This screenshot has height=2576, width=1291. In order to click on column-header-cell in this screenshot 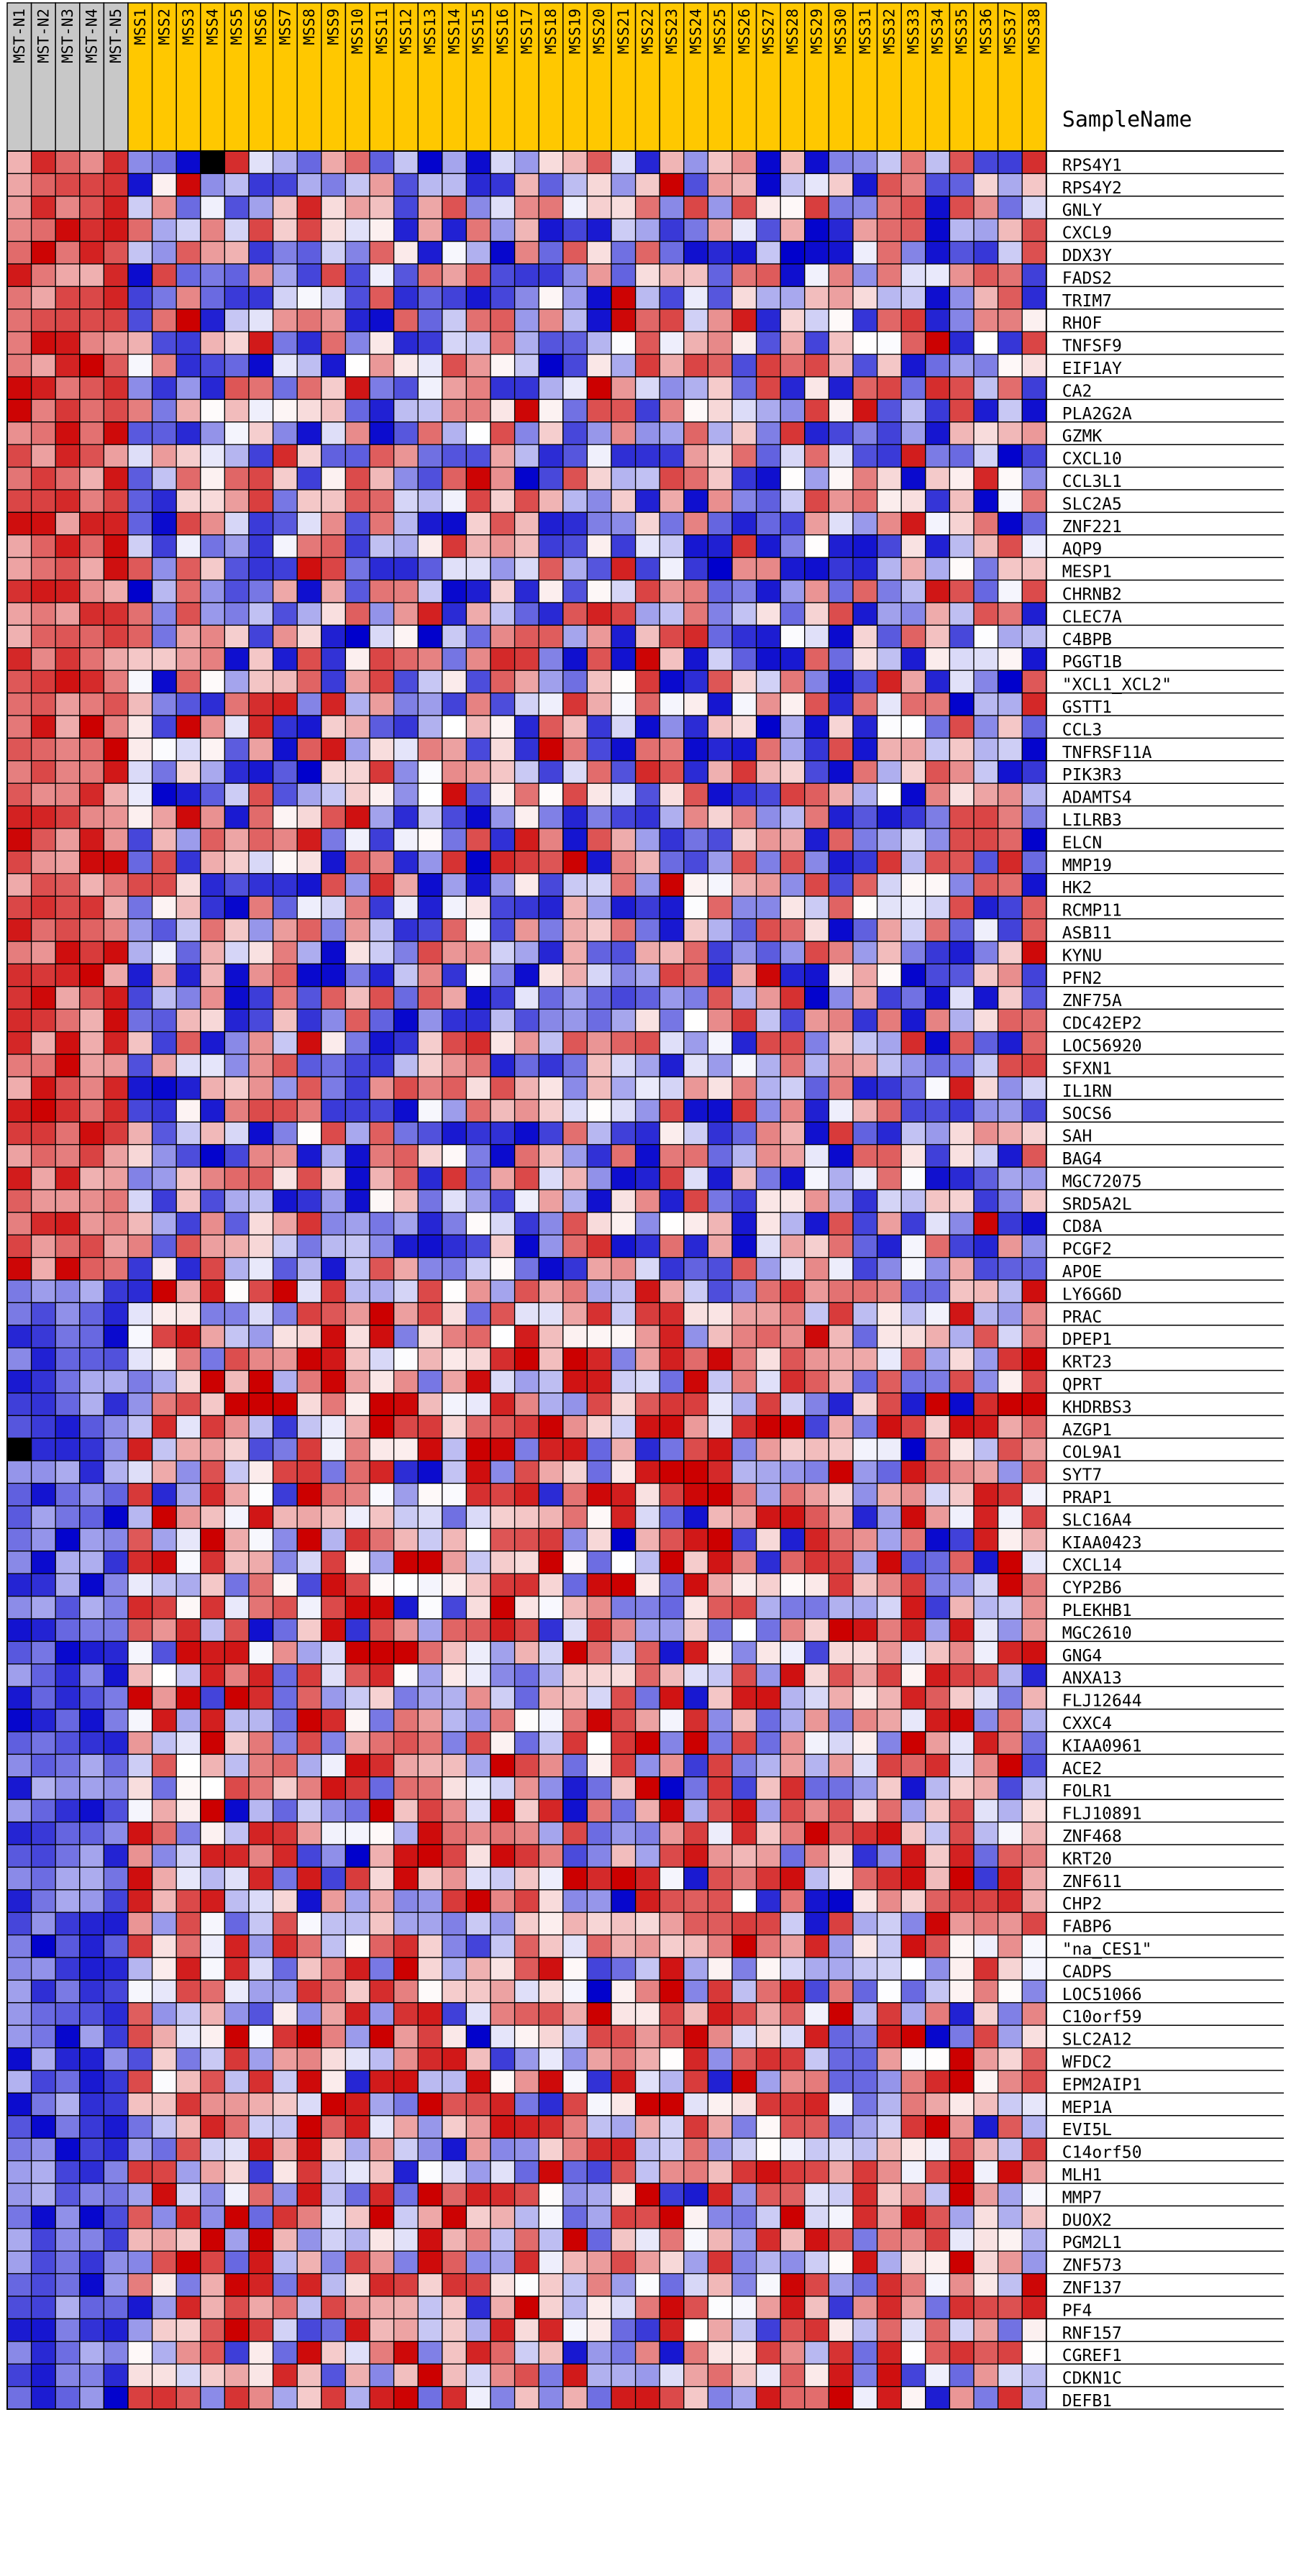, I will do `click(478, 77)`.